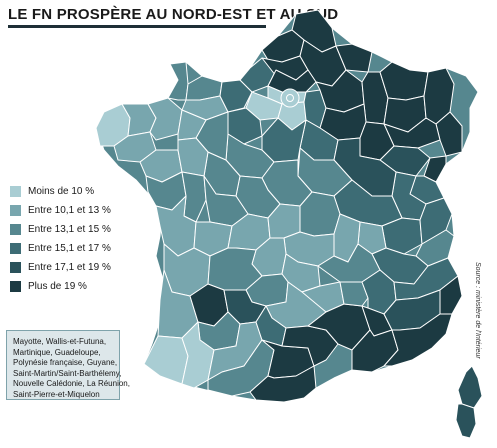  I want to click on note-line: Saint-Martin/Saint-Barthélemy,, so click(67, 373).